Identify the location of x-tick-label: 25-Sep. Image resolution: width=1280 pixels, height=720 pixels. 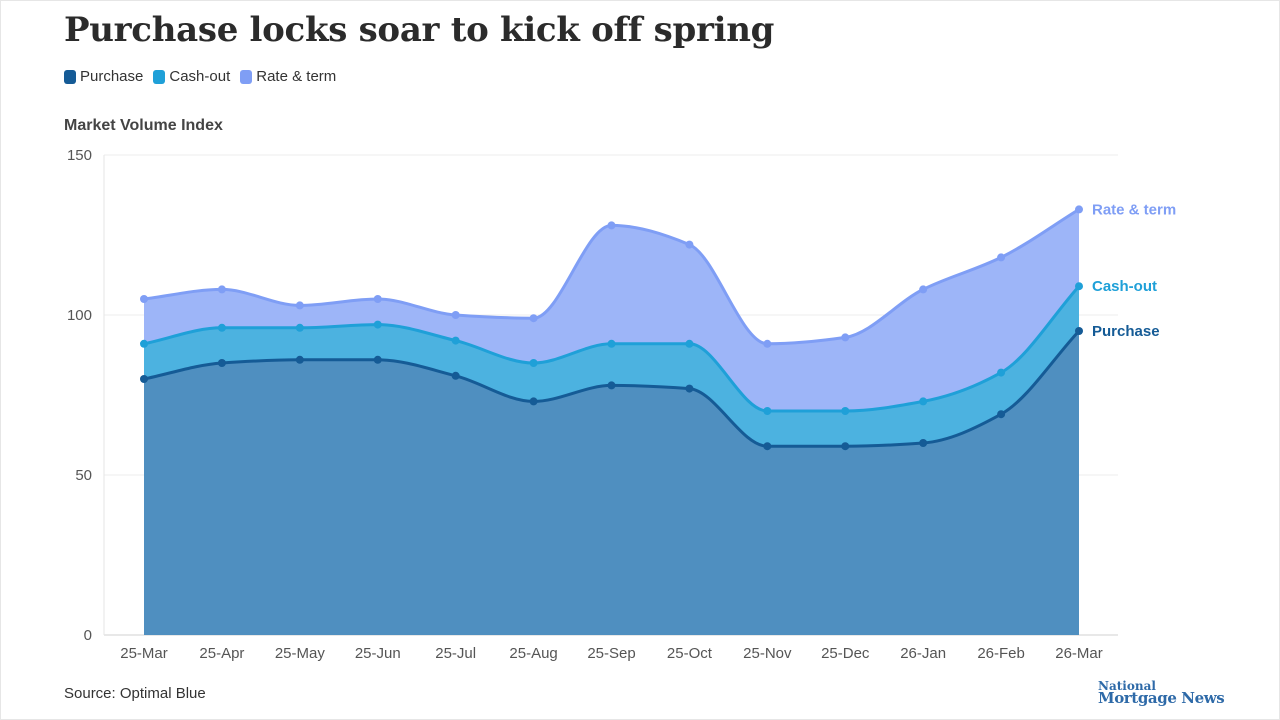
(611, 653).